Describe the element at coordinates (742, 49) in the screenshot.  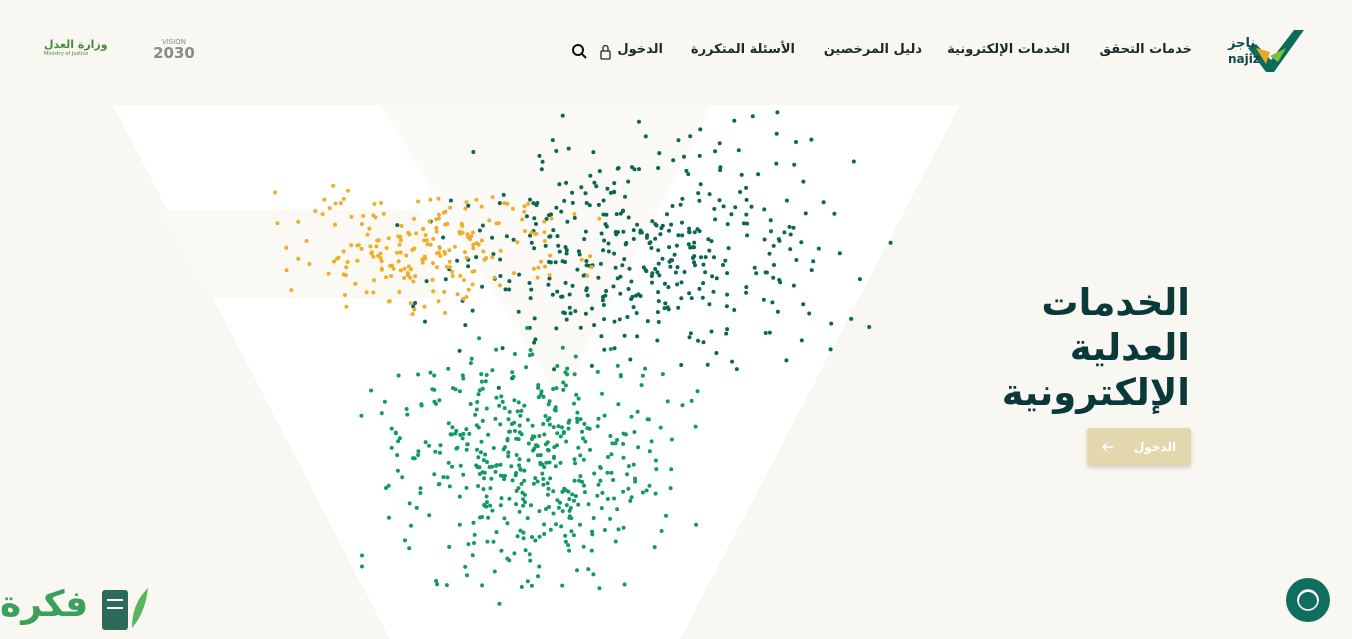
I see `nav-link: الأسئلة المتكررة` at that location.